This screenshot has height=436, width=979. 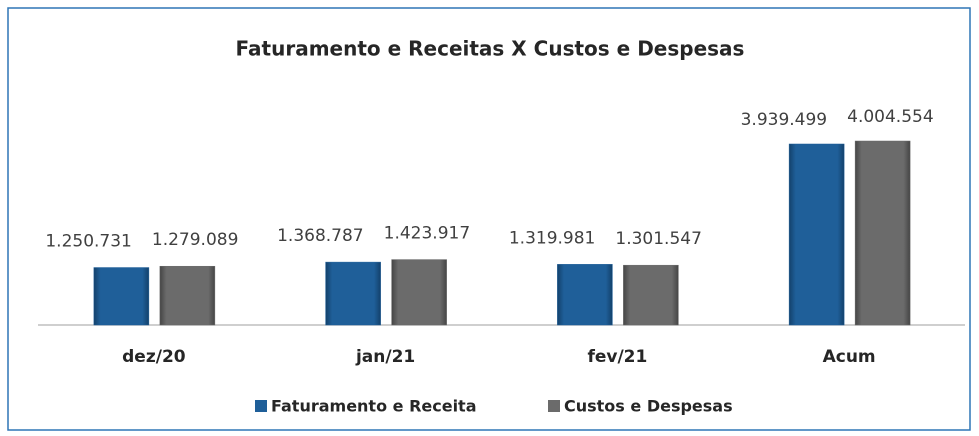 What do you see at coordinates (154, 357) in the screenshot?
I see `x-tick-label: dez/20` at bounding box center [154, 357].